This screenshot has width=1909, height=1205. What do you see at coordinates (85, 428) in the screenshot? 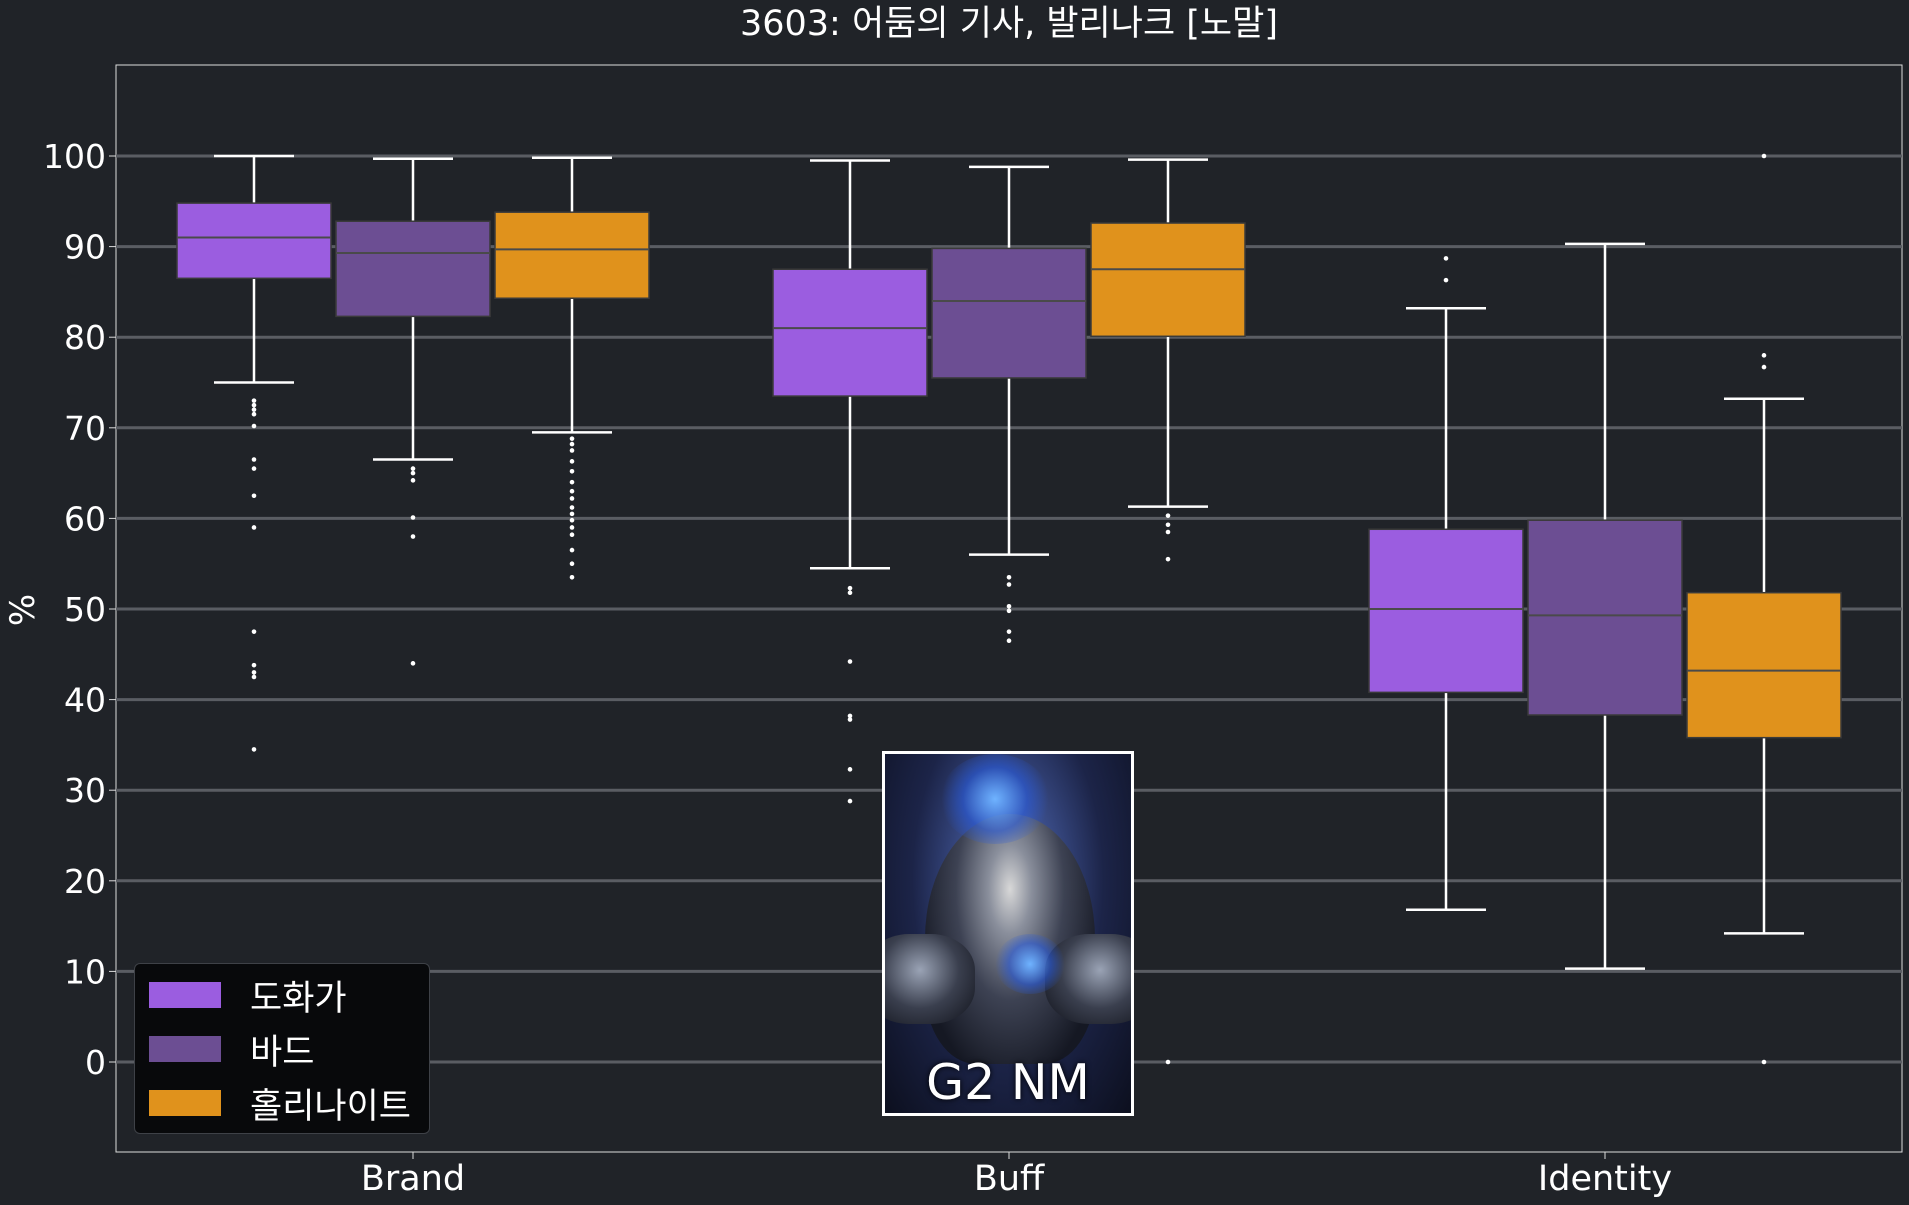
I see `y-tick-label: 70` at bounding box center [85, 428].